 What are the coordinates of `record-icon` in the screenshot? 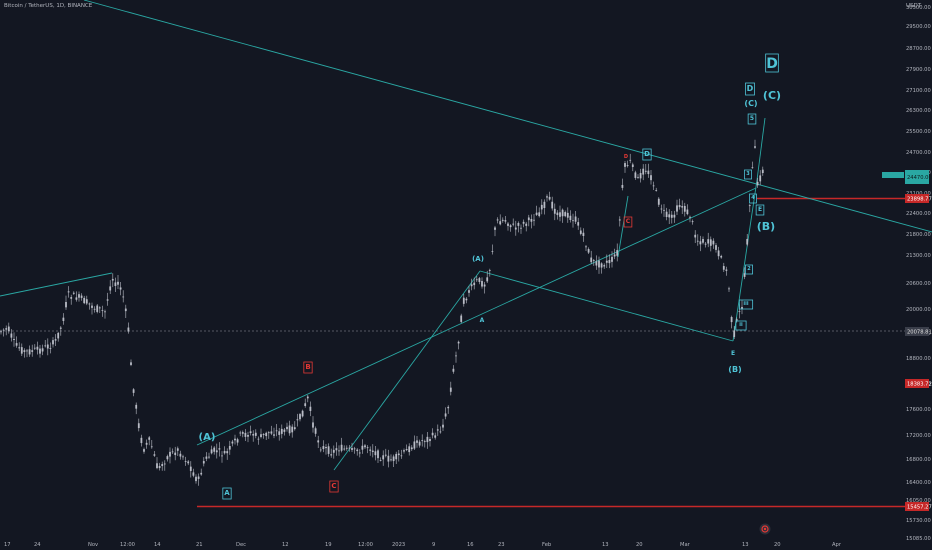 It's located at (765, 529).